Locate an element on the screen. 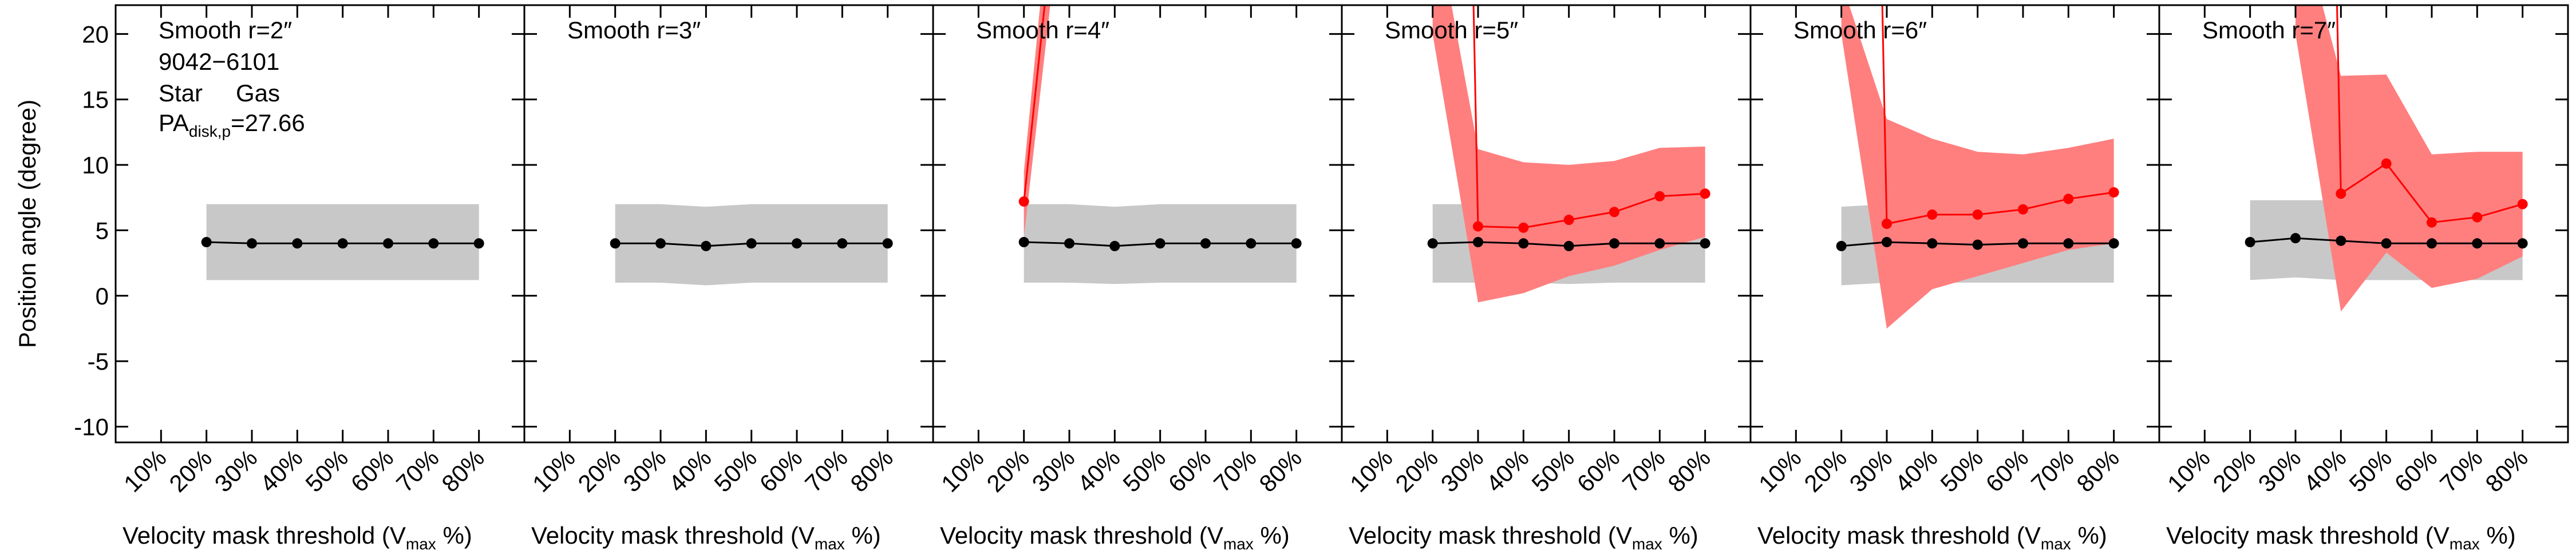 The height and width of the screenshot is (558, 2576). y-tick-label: -5 is located at coordinates (98, 361).